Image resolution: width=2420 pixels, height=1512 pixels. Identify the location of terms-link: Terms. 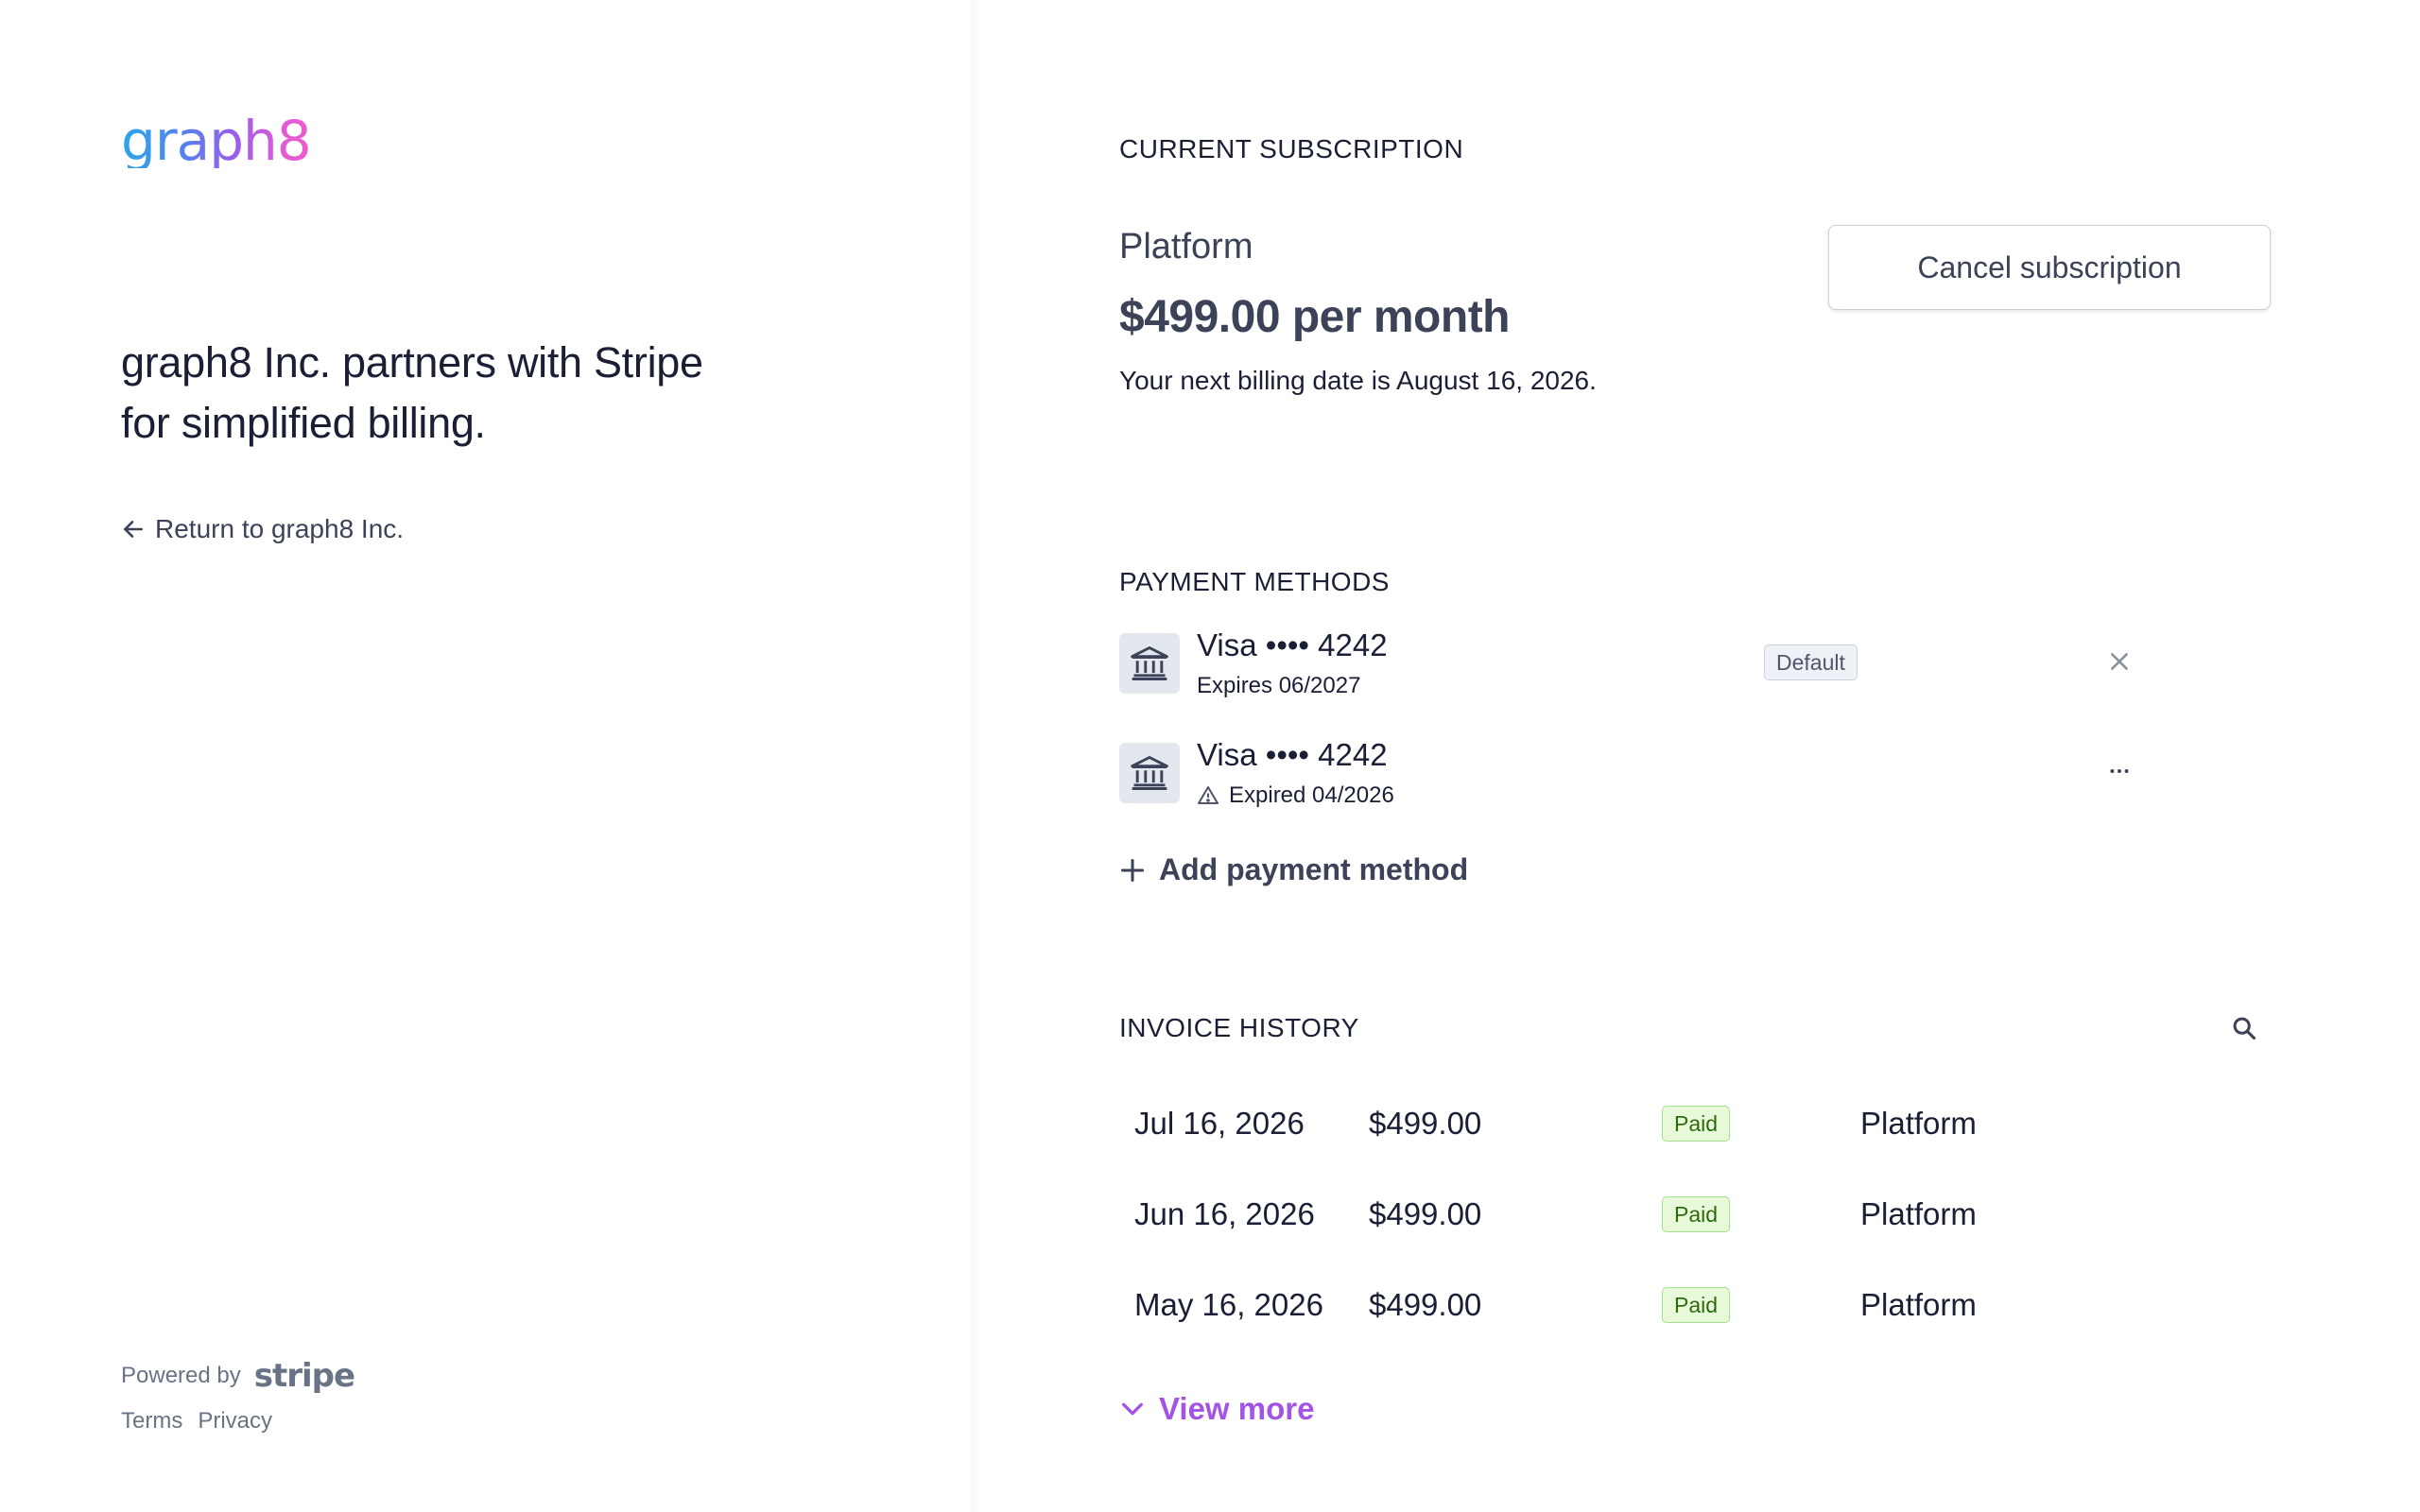
(152, 1421).